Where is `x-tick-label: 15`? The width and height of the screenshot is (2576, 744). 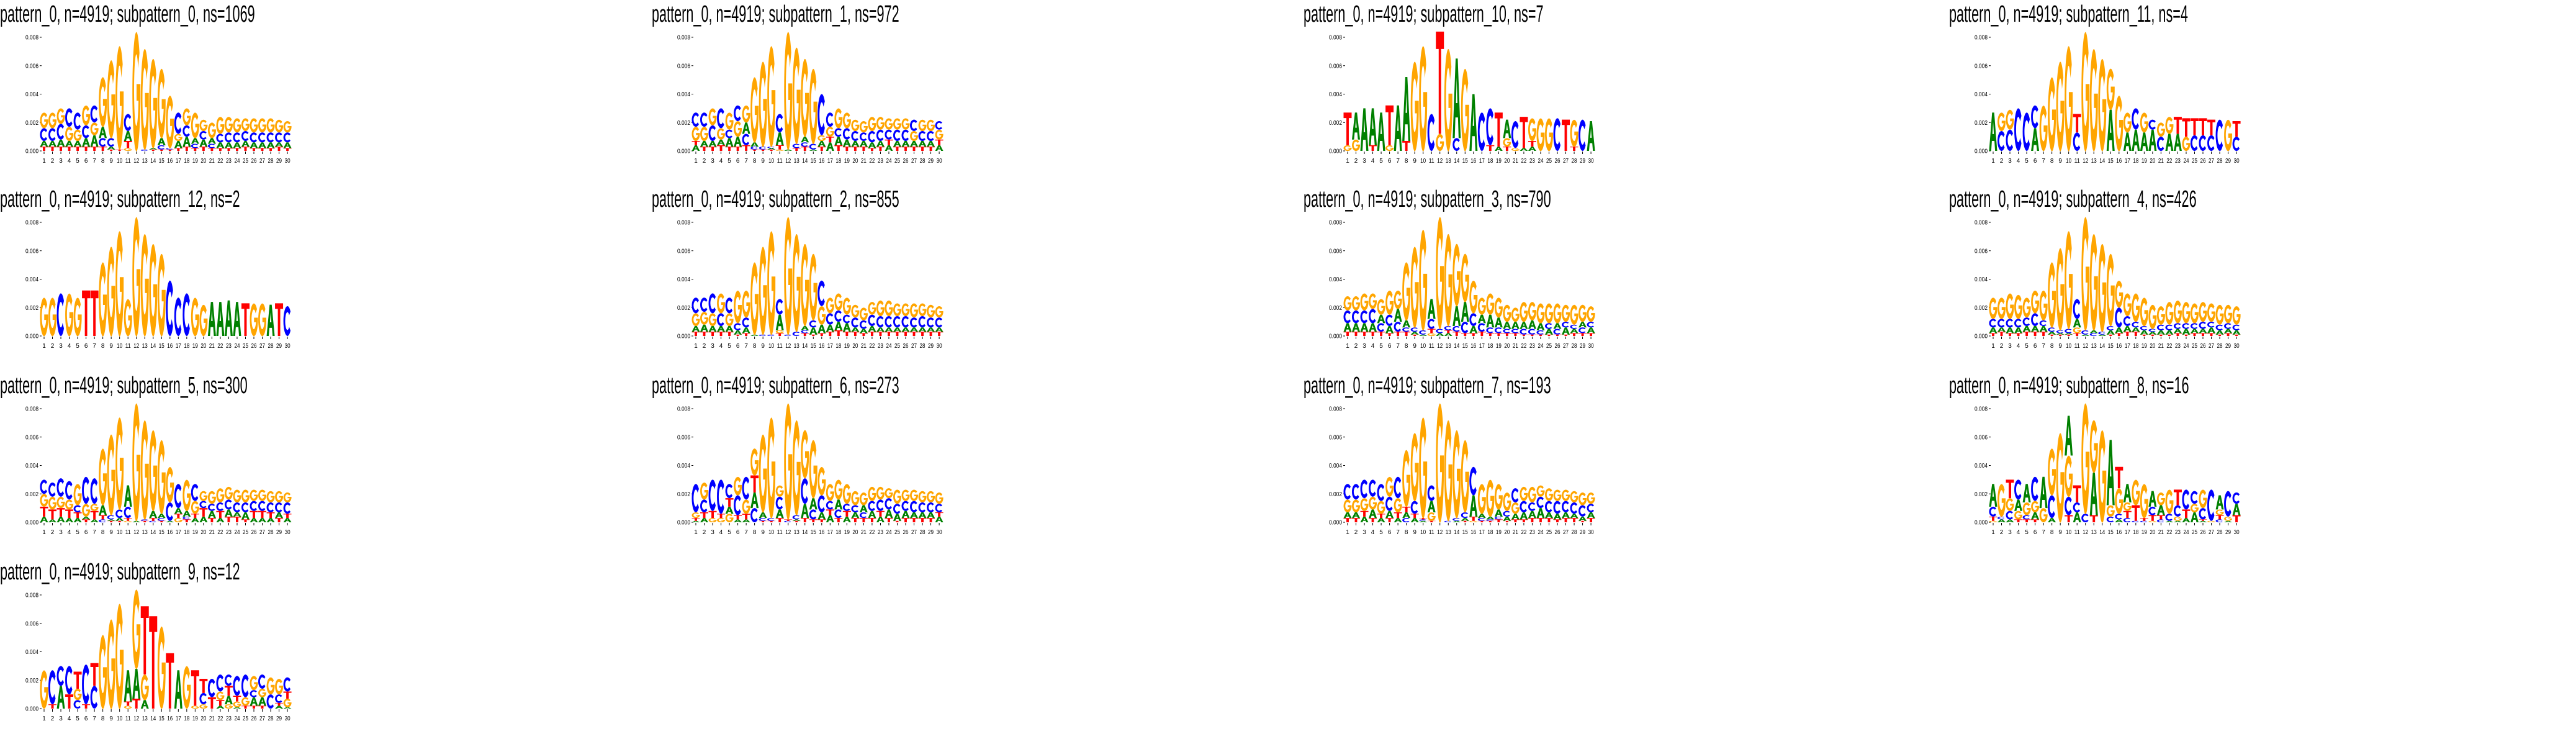
x-tick-label: 15 is located at coordinates (161, 532).